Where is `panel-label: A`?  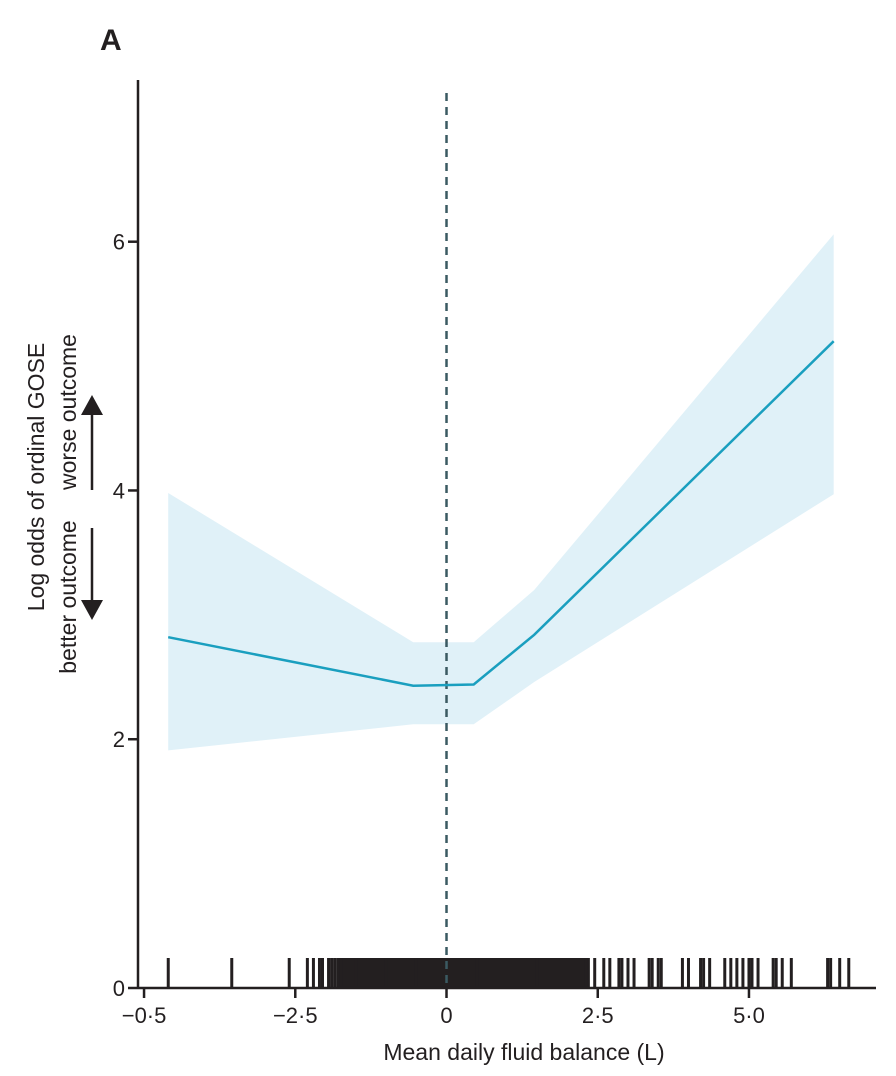
panel-label: A is located at coordinates (111, 40).